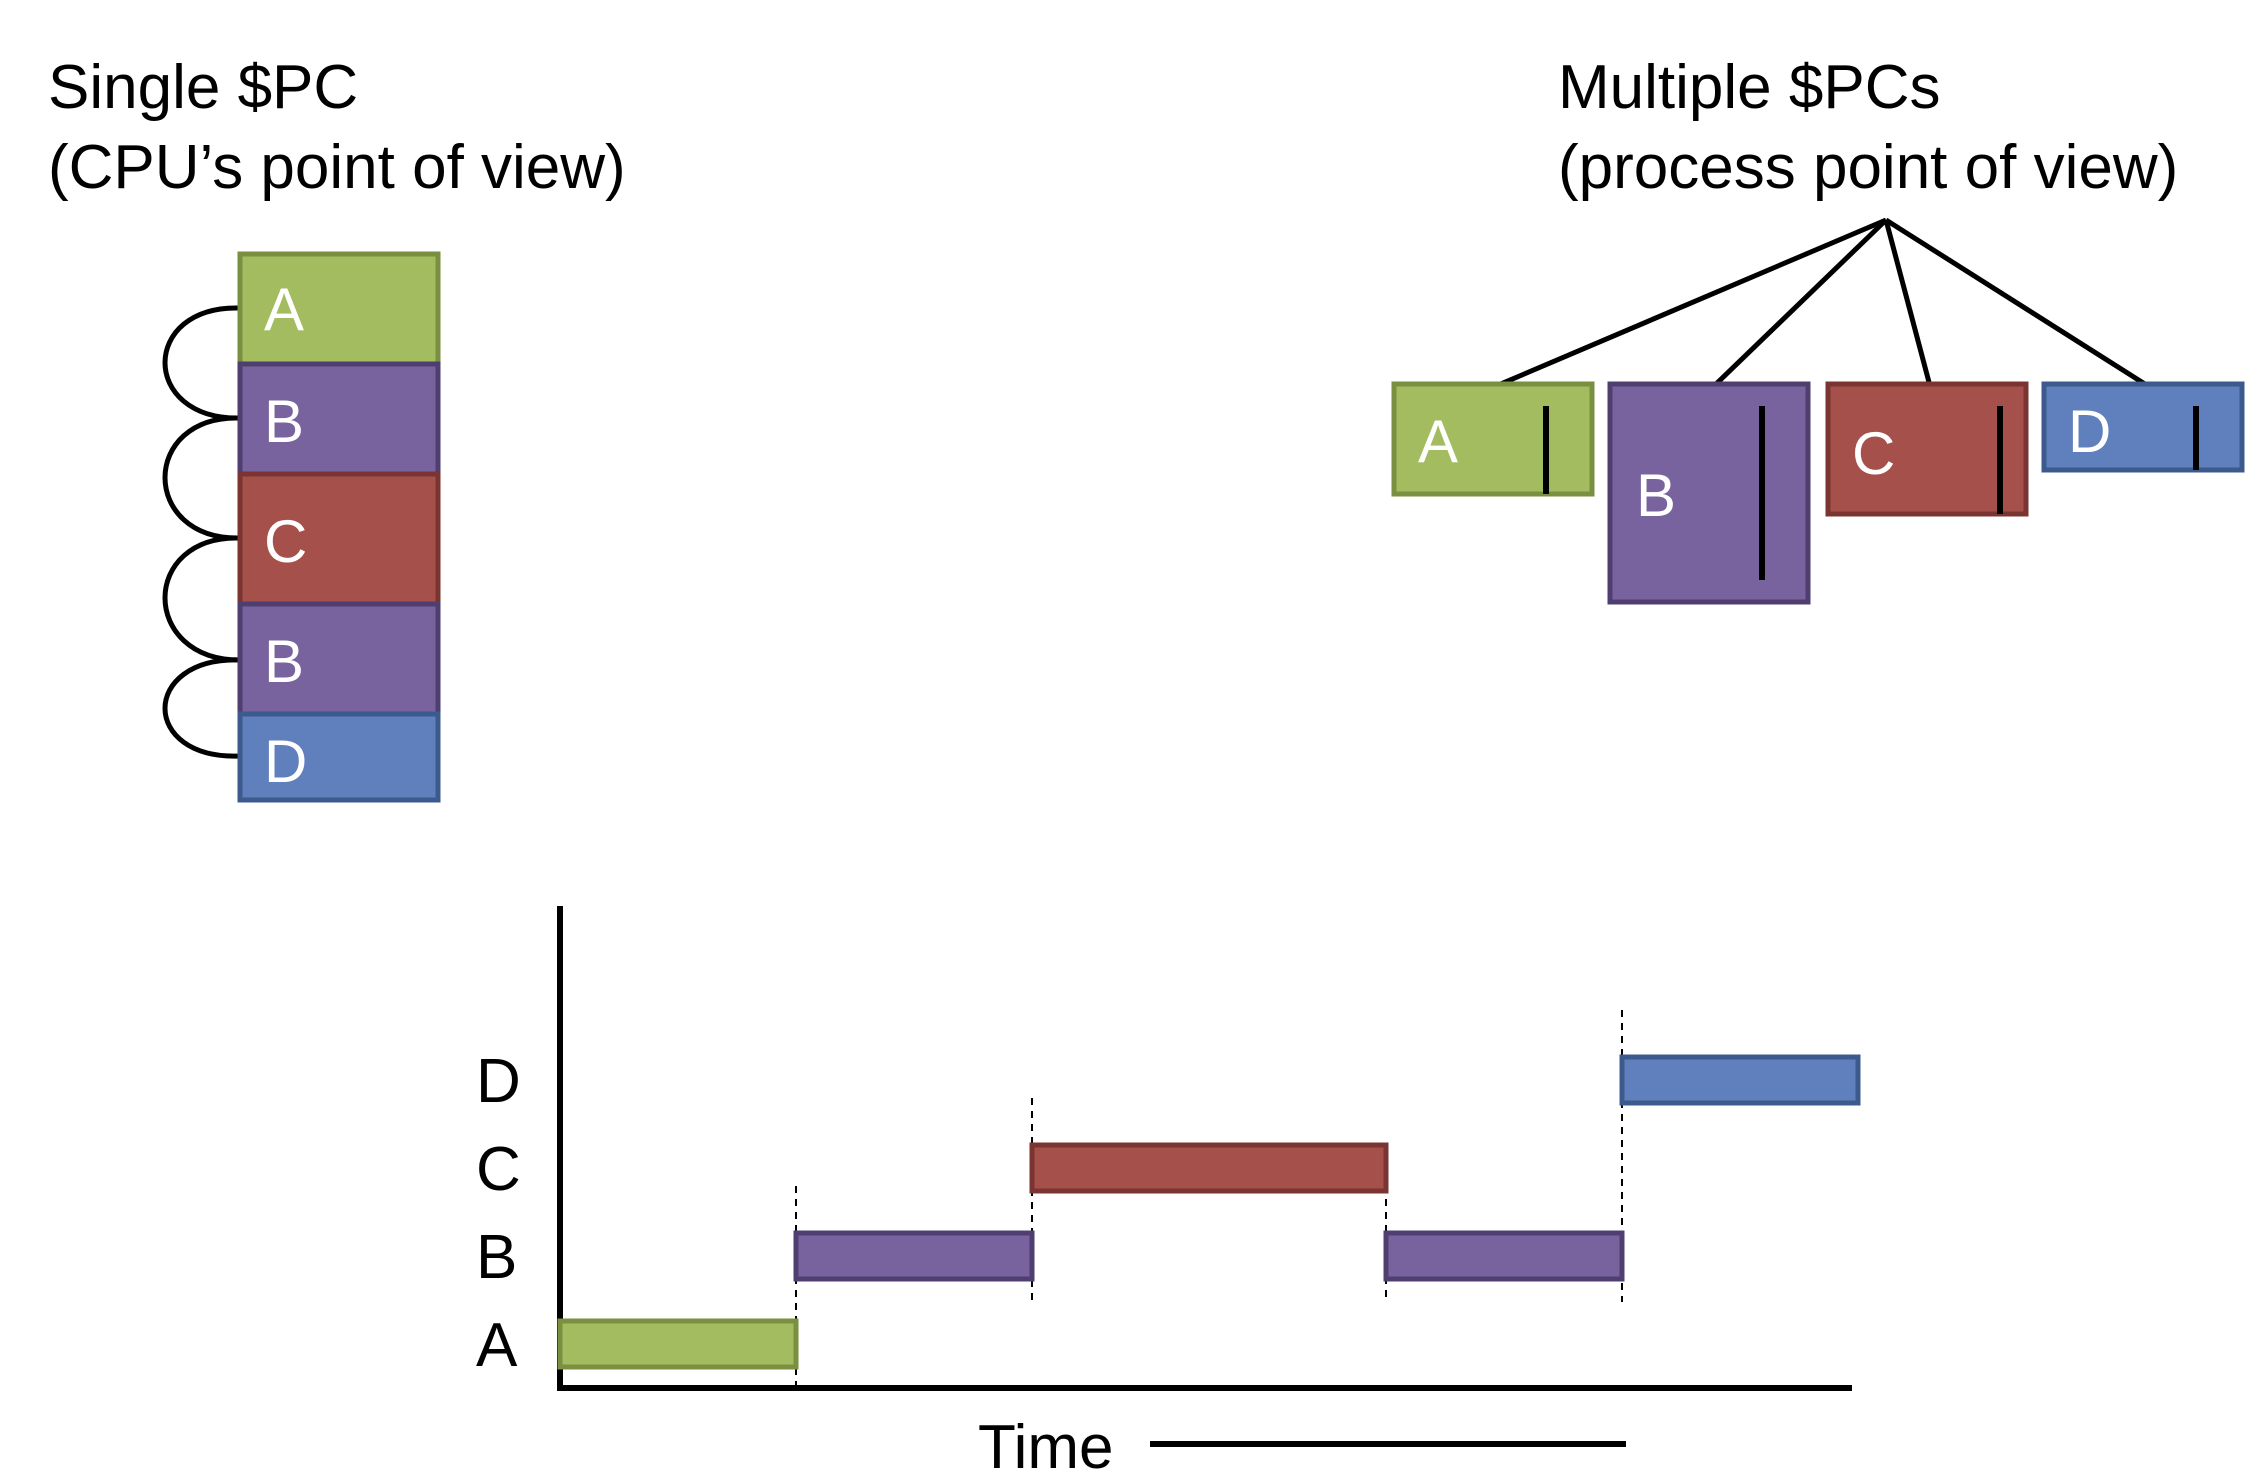 Image resolution: width=2264 pixels, height=1480 pixels. I want to click on cpu-stack-label: D, so click(285, 761).